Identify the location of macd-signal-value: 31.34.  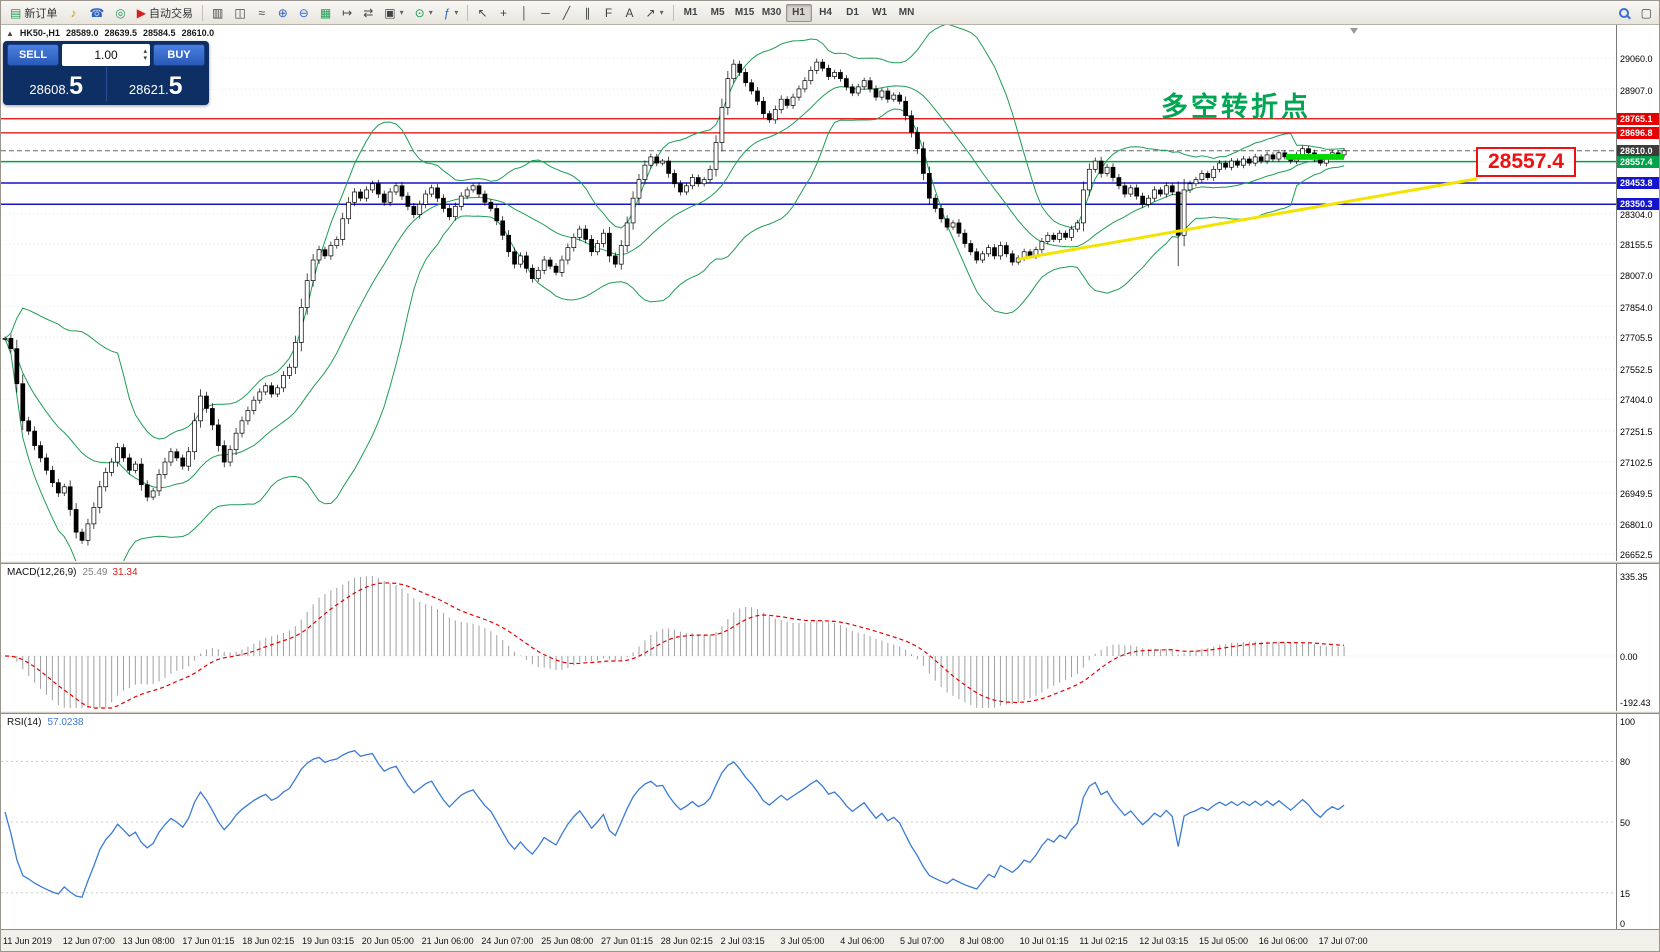
(125, 572).